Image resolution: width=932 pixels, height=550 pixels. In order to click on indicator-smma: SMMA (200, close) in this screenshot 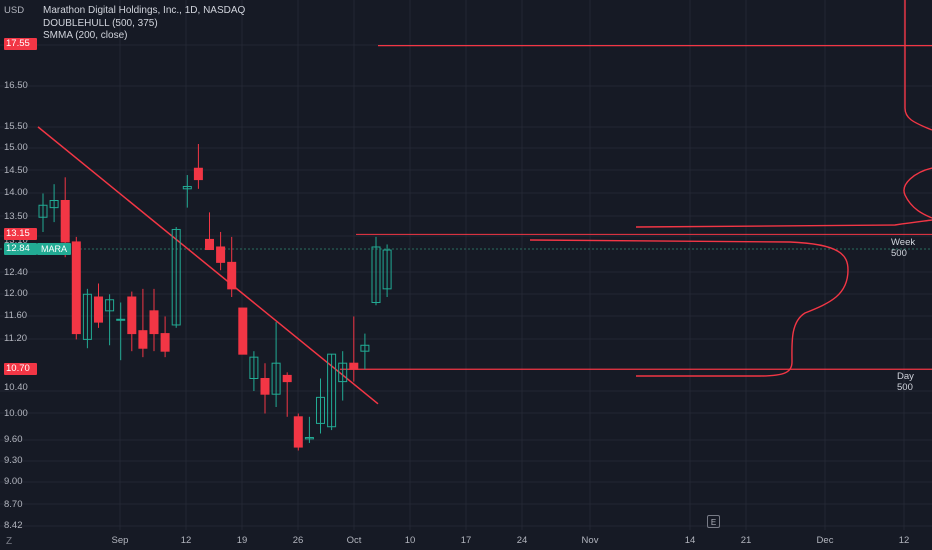, I will do `click(85, 35)`.